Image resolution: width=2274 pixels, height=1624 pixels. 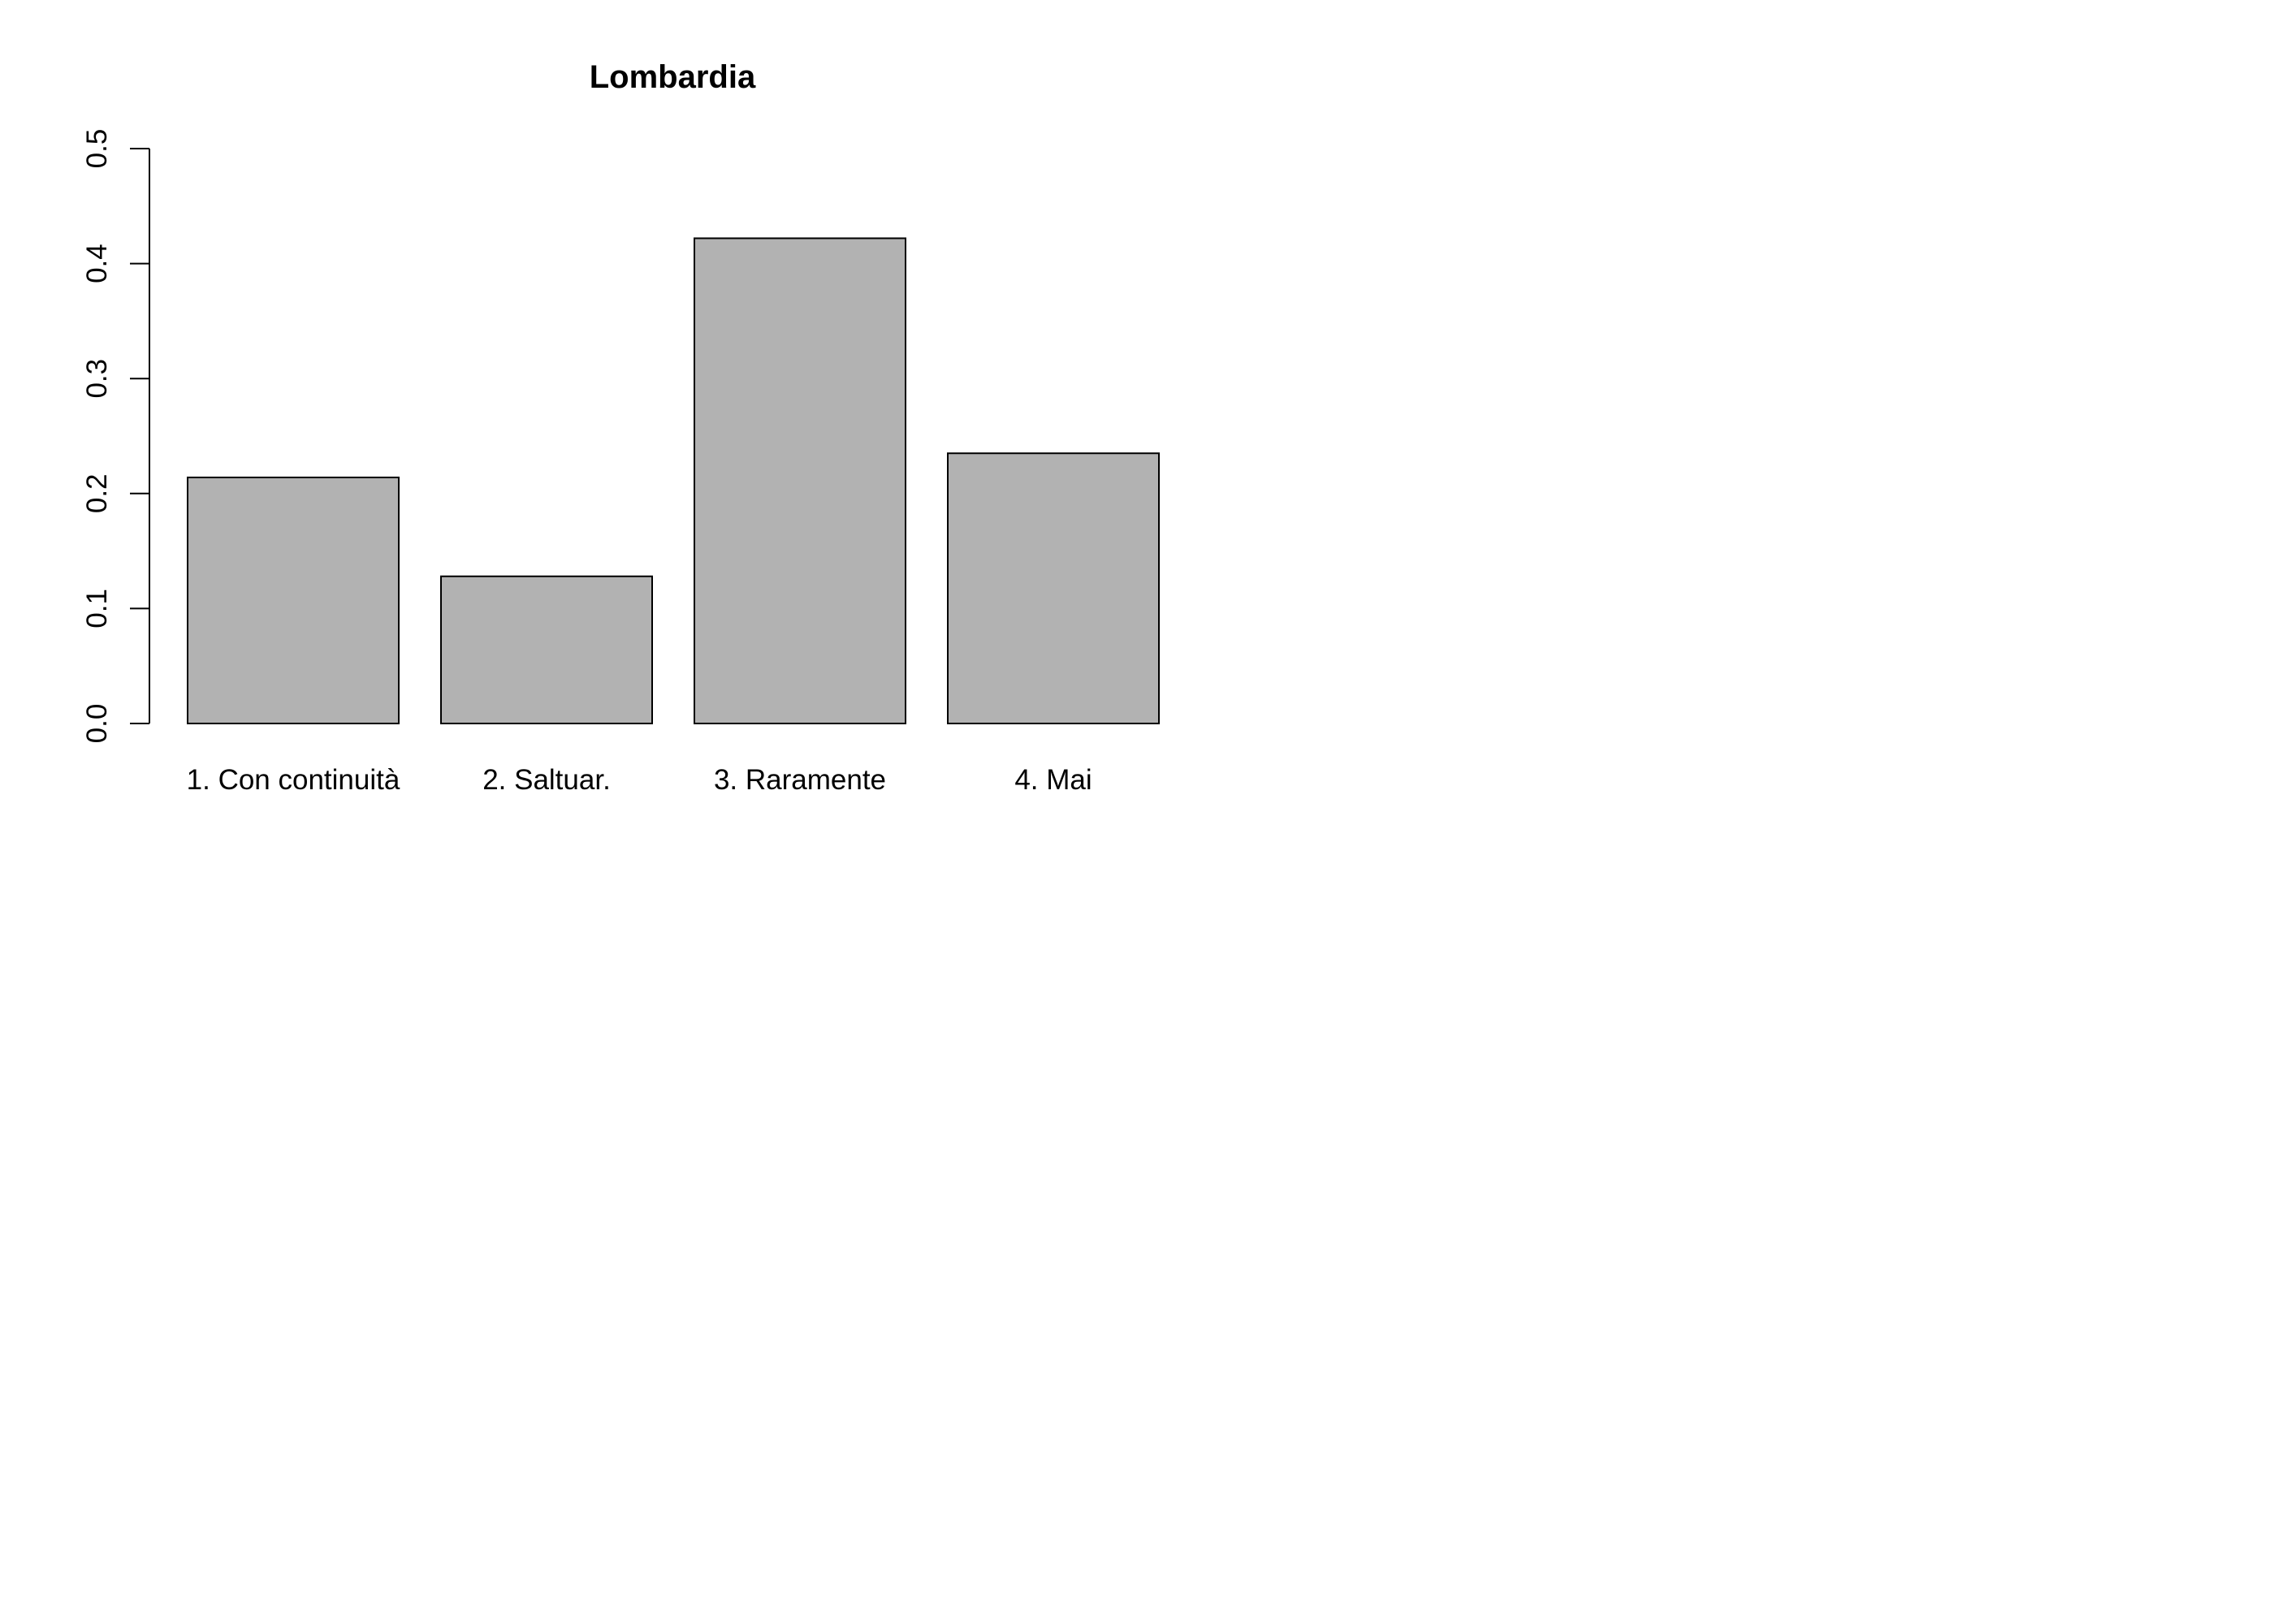 I want to click on y-tick-label: 0.5, so click(x=97, y=149).